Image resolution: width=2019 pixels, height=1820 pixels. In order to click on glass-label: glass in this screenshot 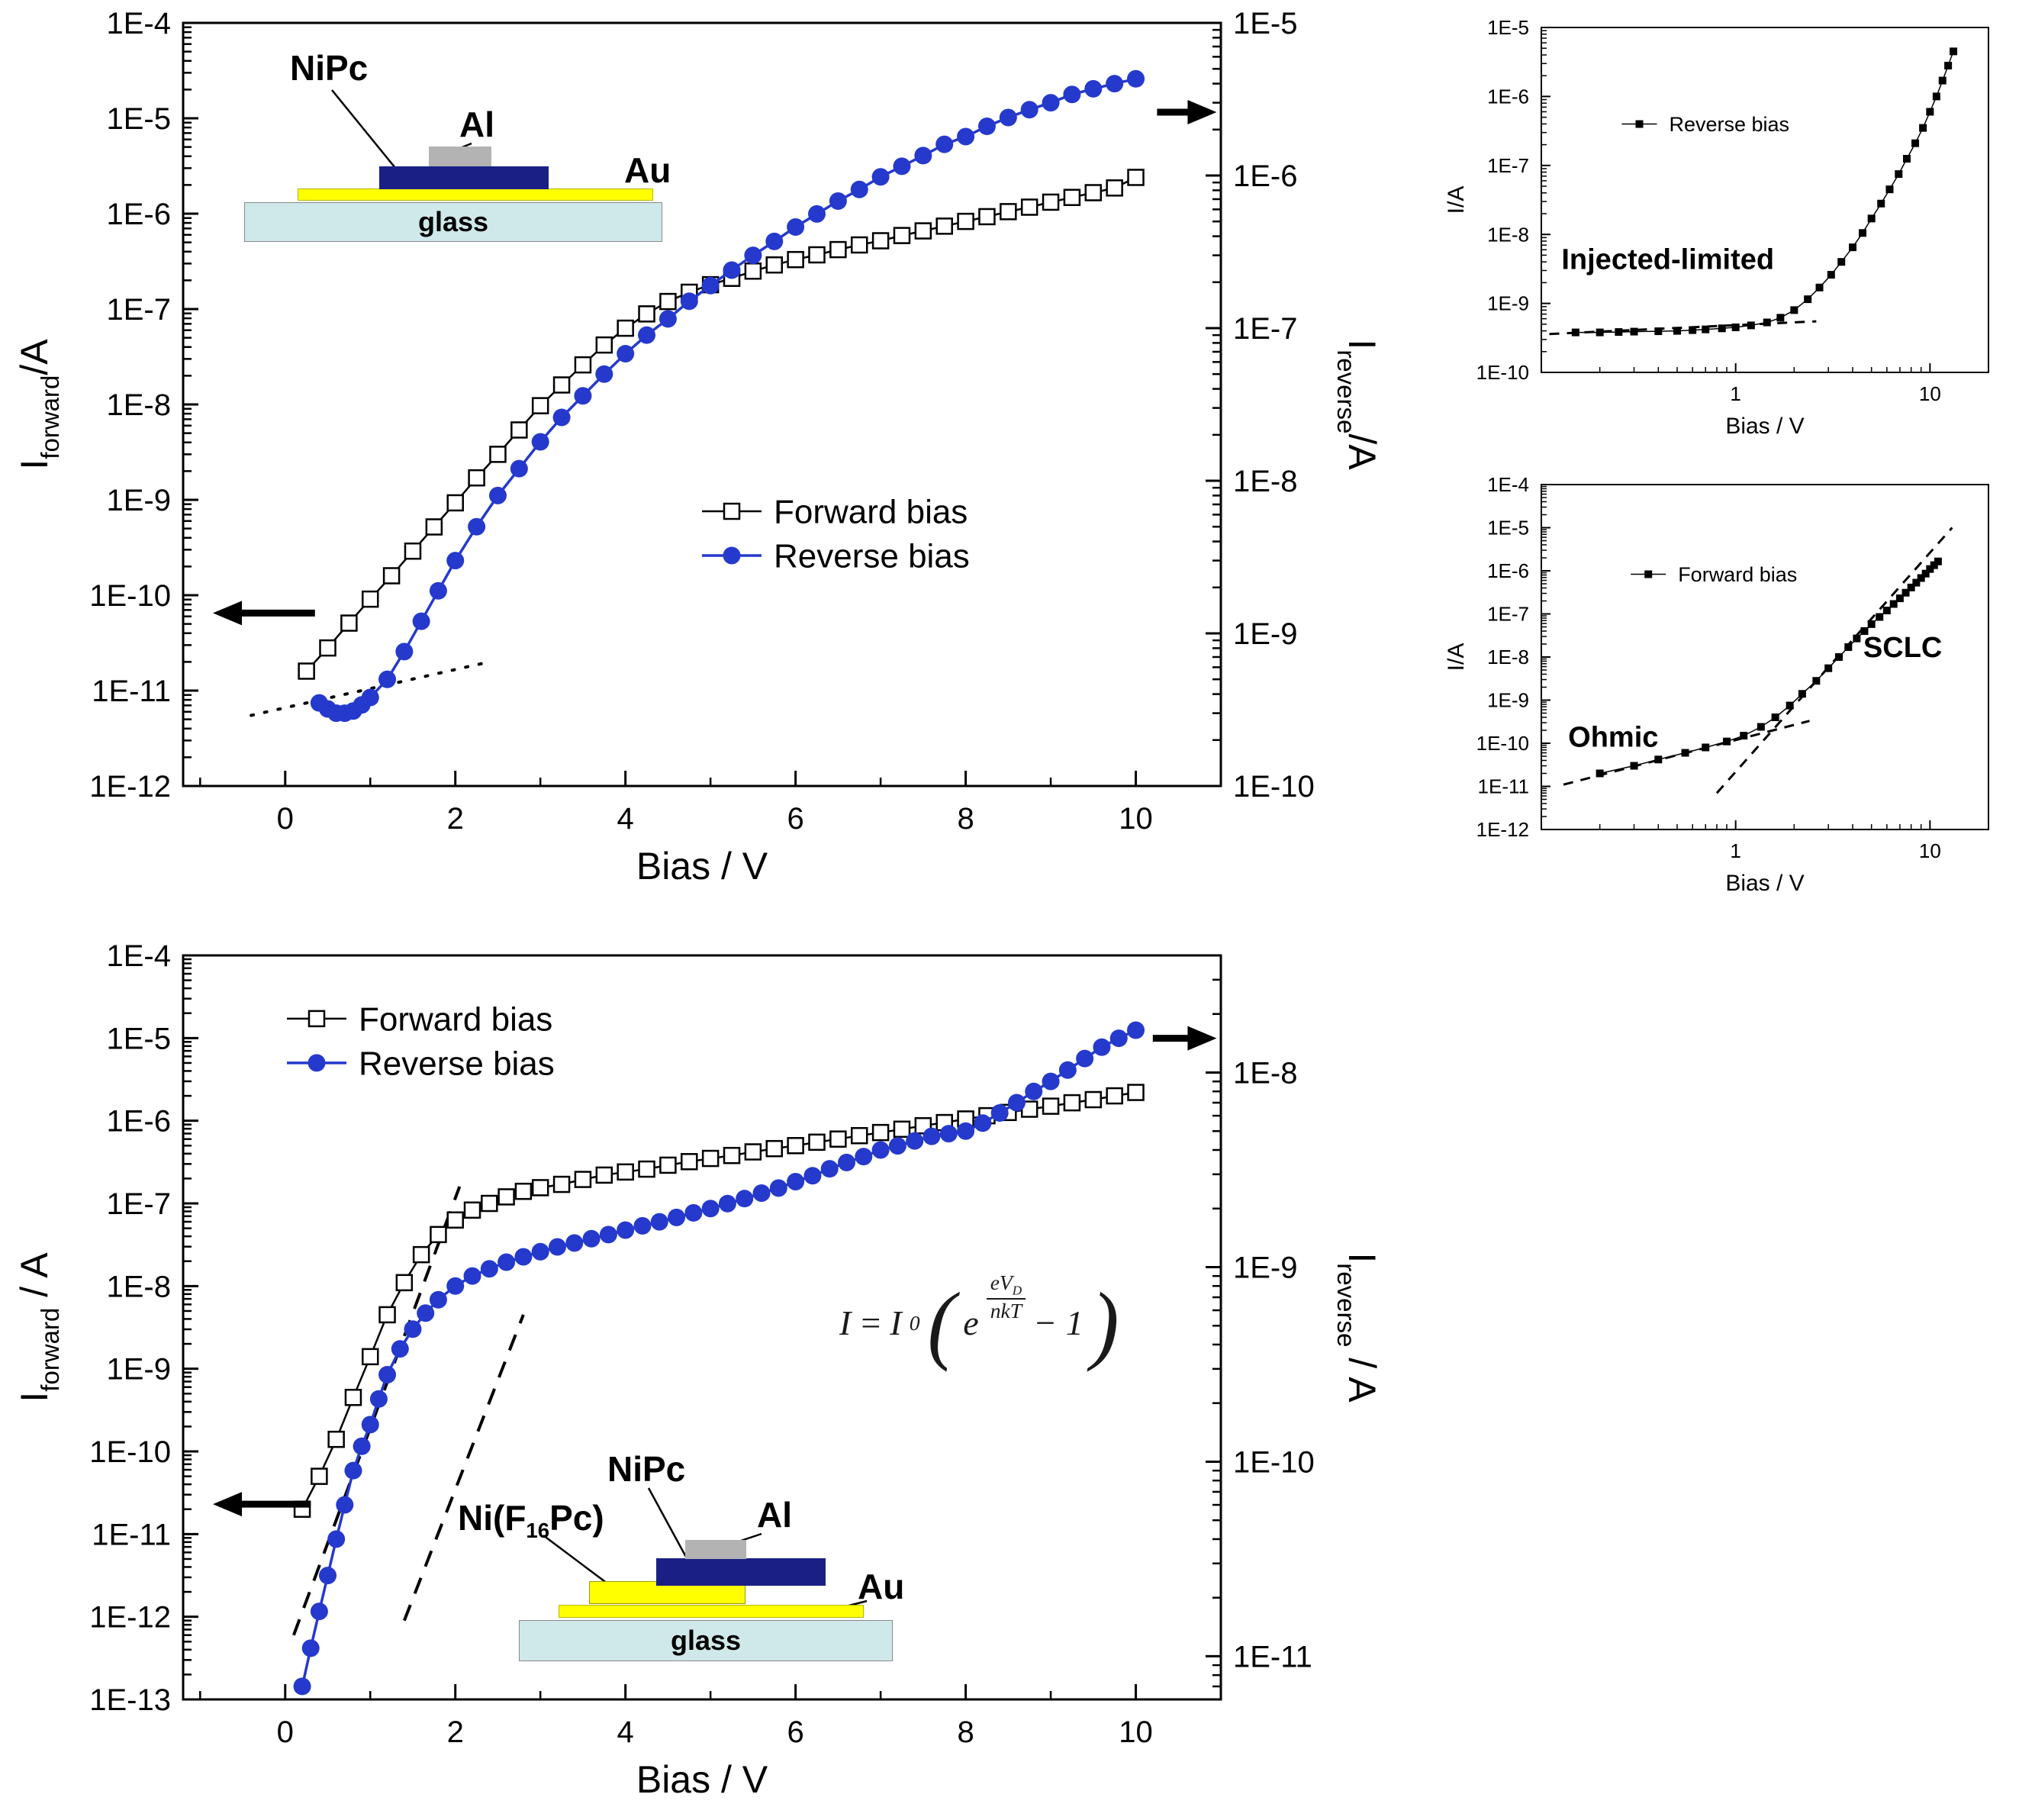, I will do `click(453, 221)`.